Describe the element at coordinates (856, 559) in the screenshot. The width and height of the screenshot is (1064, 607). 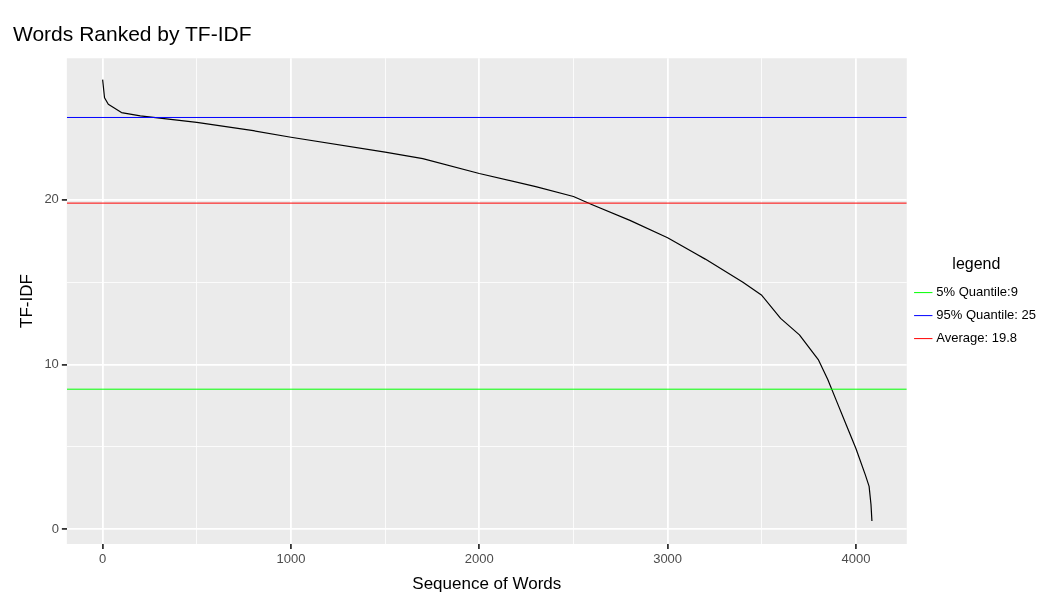
I see `x-tick-label: 4000` at that location.